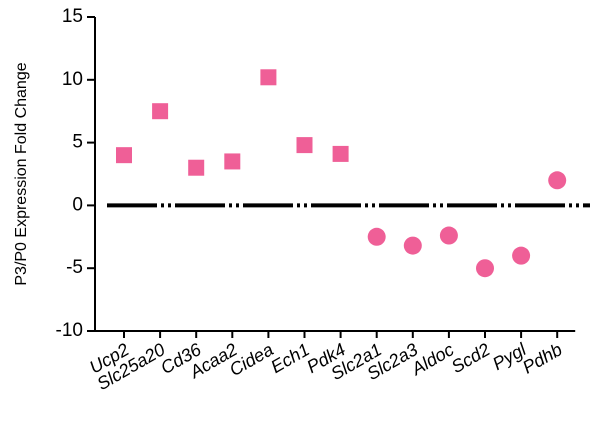 Image resolution: width=592 pixels, height=421 pixels. What do you see at coordinates (77, 142) in the screenshot?
I see `y-tick-label: 5` at bounding box center [77, 142].